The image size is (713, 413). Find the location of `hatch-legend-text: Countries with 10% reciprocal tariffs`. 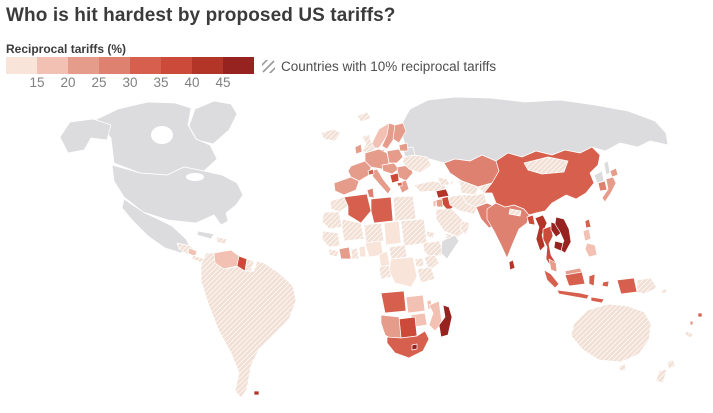

hatch-legend-text: Countries with 10% reciprocal tariffs is located at coordinates (389, 66).